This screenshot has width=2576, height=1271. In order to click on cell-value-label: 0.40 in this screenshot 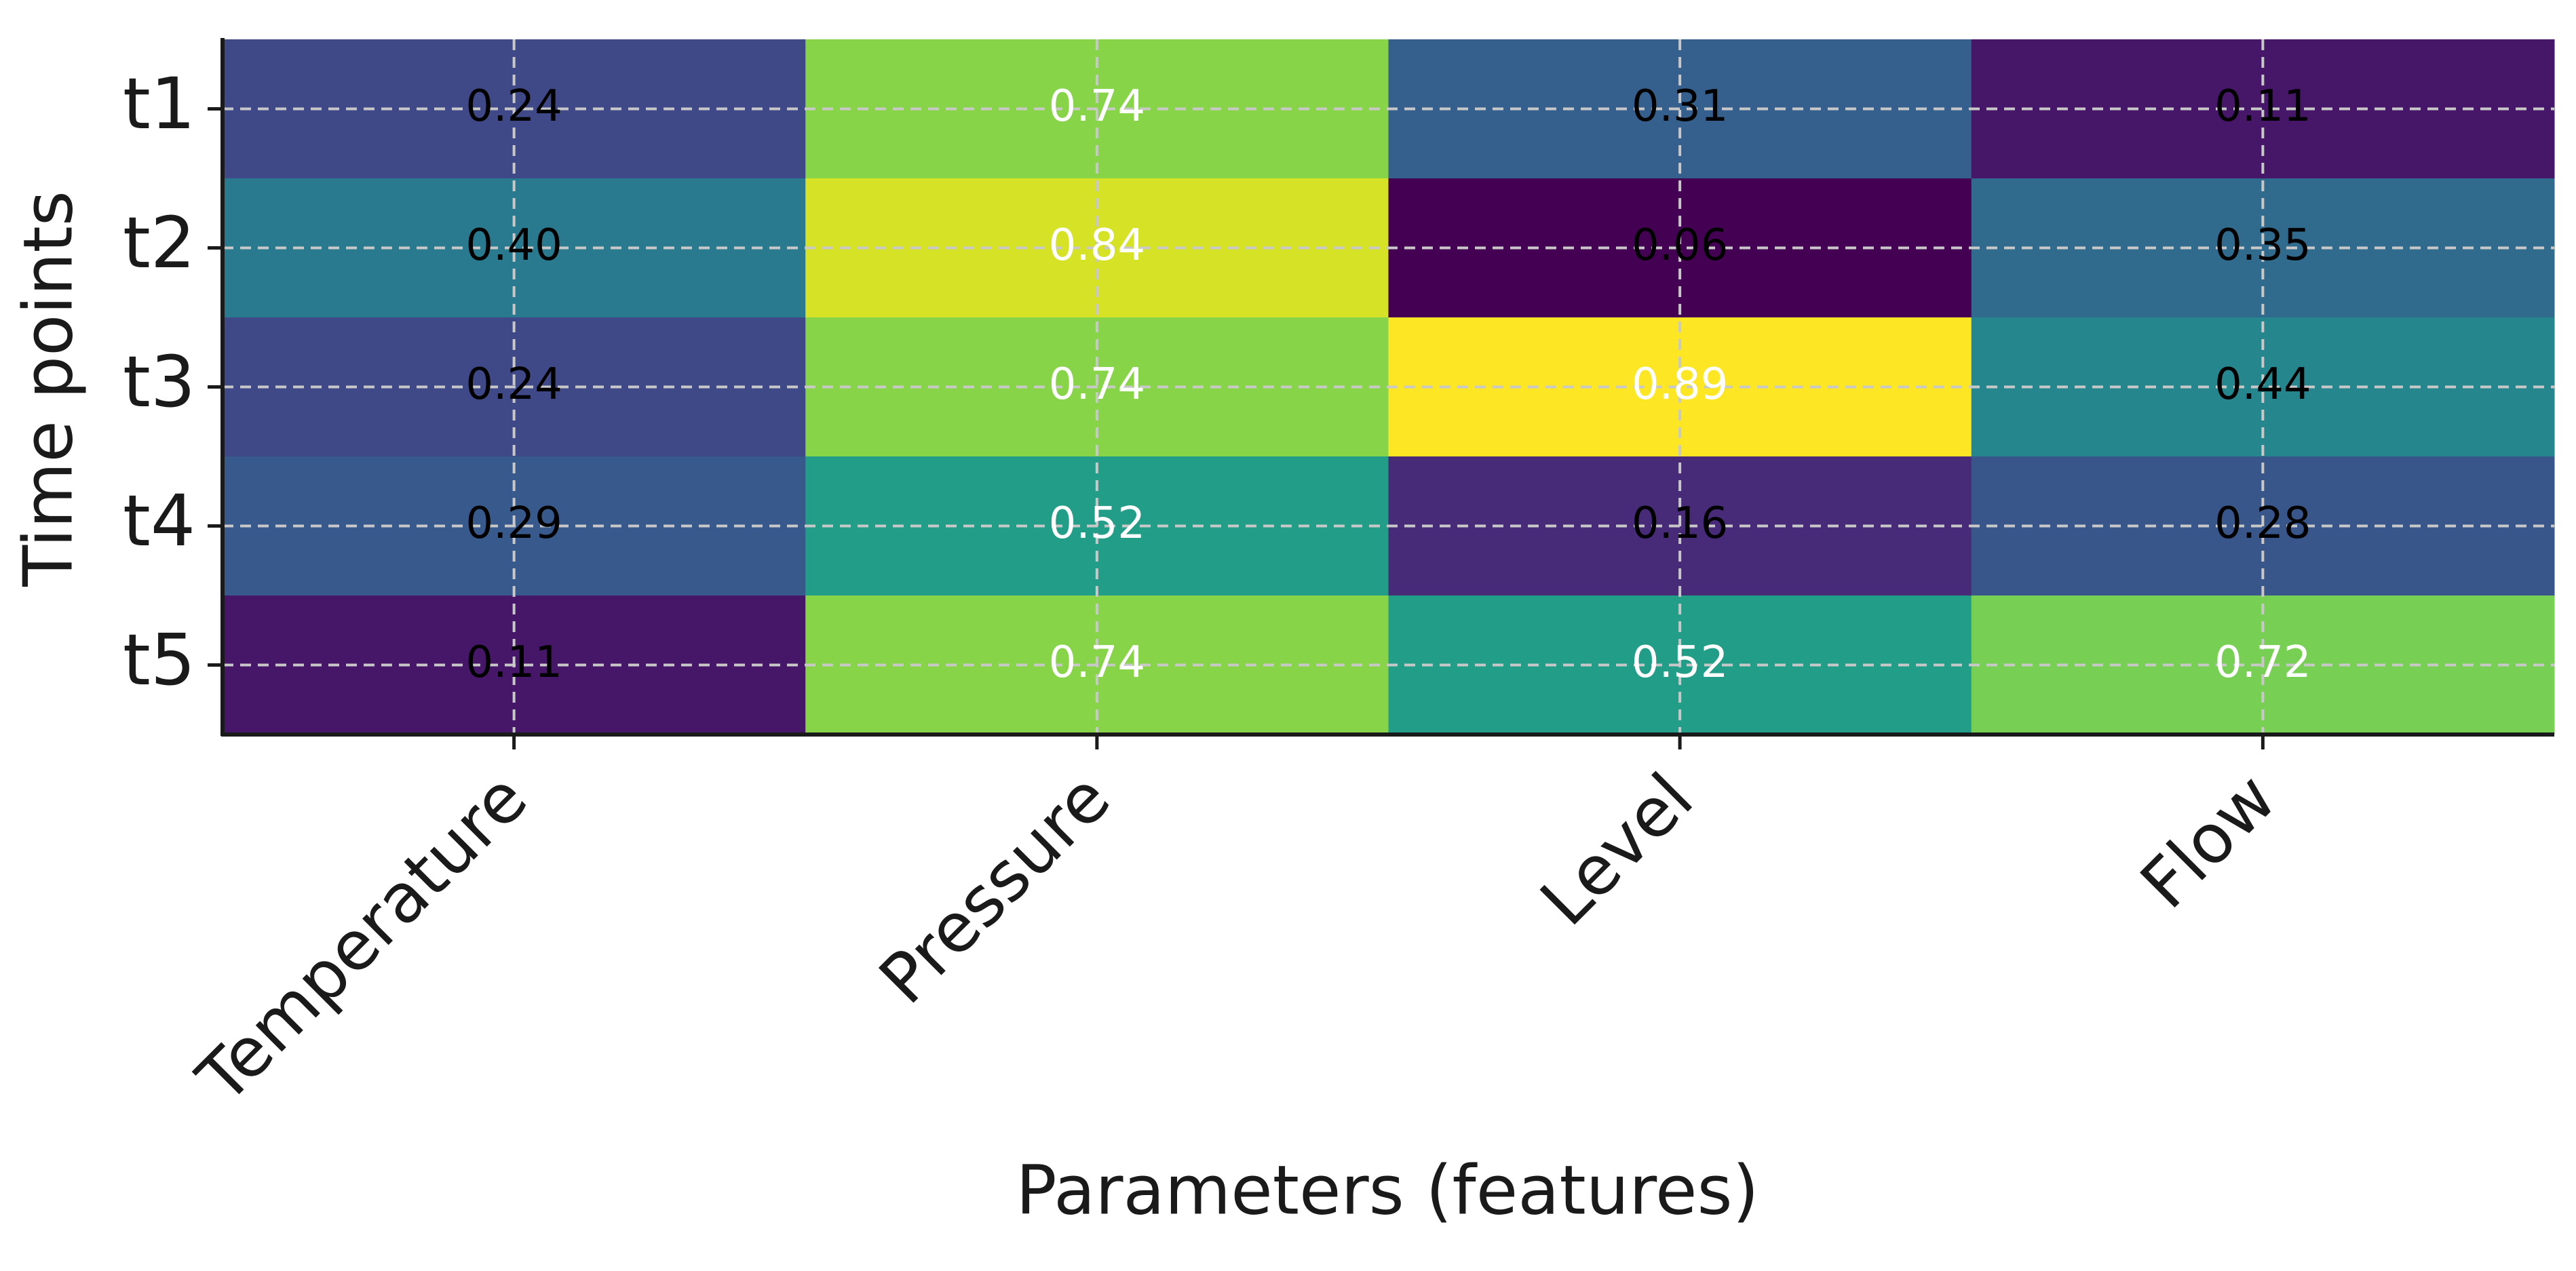, I will do `click(513, 245)`.